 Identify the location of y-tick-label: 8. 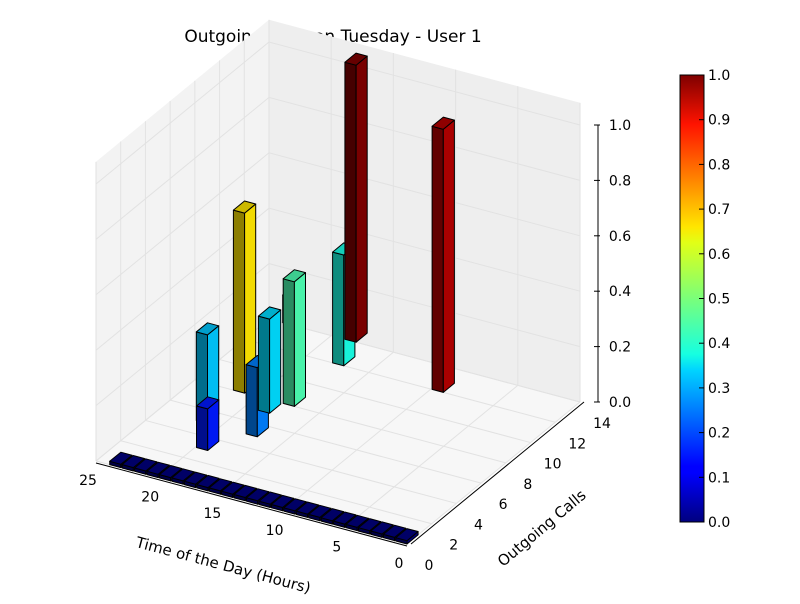
(527, 485).